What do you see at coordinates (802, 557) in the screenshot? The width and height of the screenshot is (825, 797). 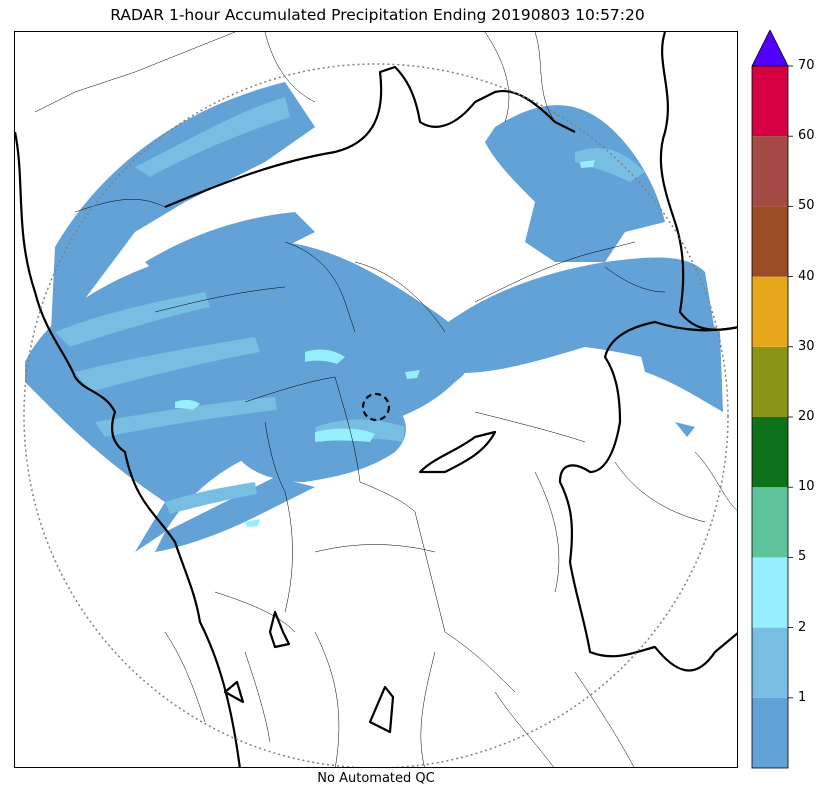 I see `colorbar-tick-label: 5` at bounding box center [802, 557].